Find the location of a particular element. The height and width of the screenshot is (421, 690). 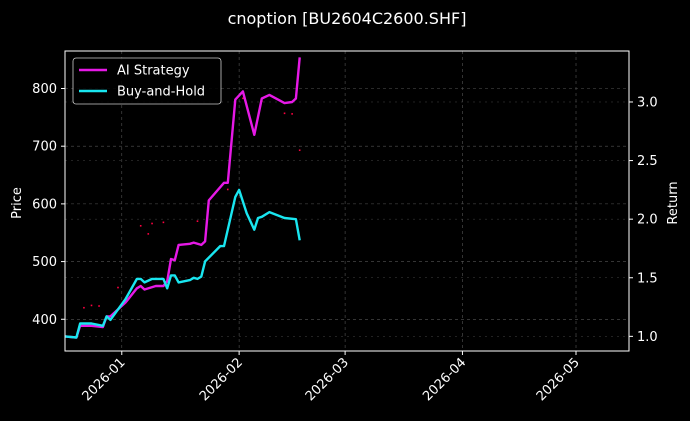

y-tick-label: 400 is located at coordinates (44, 320).